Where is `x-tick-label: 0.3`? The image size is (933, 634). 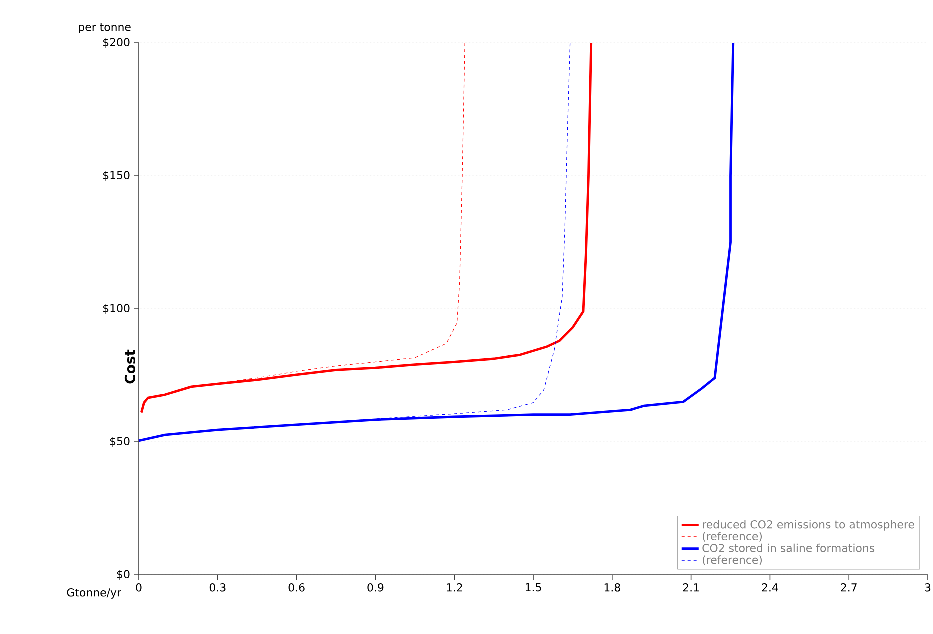
x-tick-label: 0.3 is located at coordinates (218, 588).